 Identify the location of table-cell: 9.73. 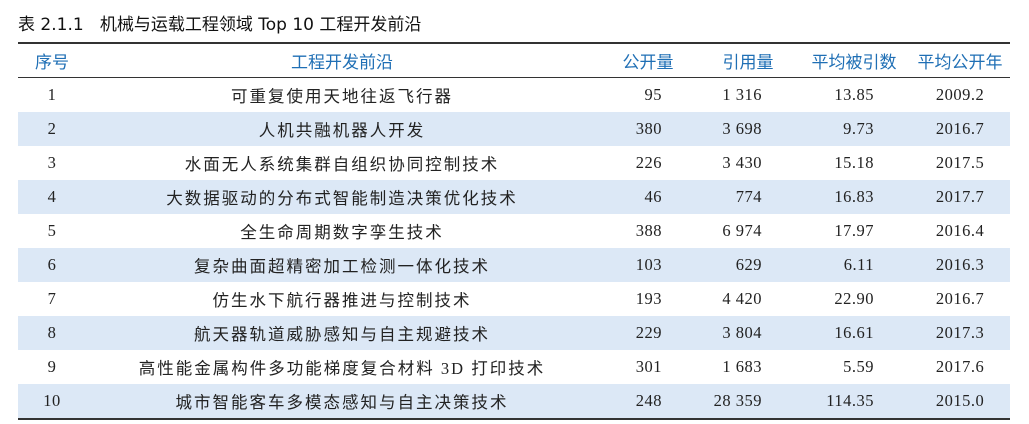
(858, 128).